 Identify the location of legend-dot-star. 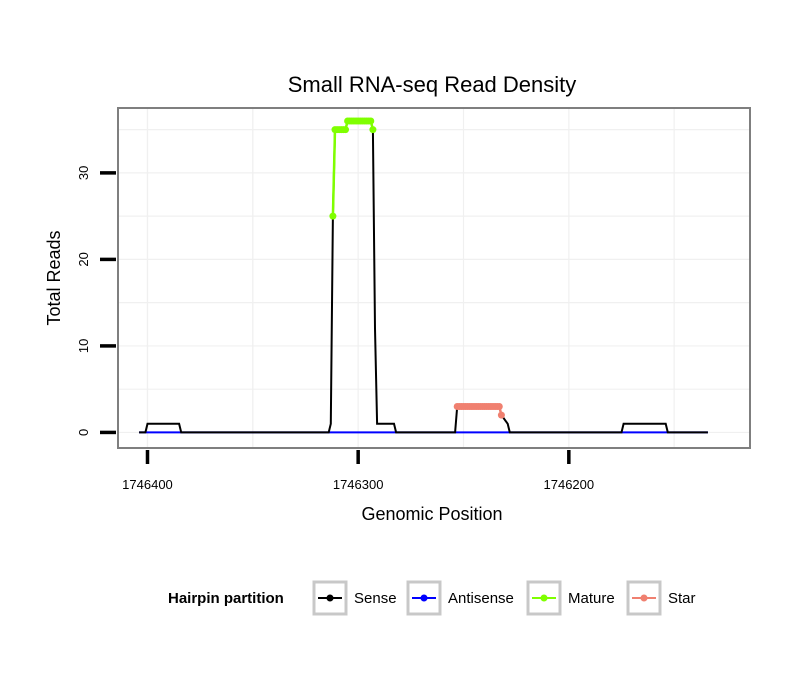
(644, 598).